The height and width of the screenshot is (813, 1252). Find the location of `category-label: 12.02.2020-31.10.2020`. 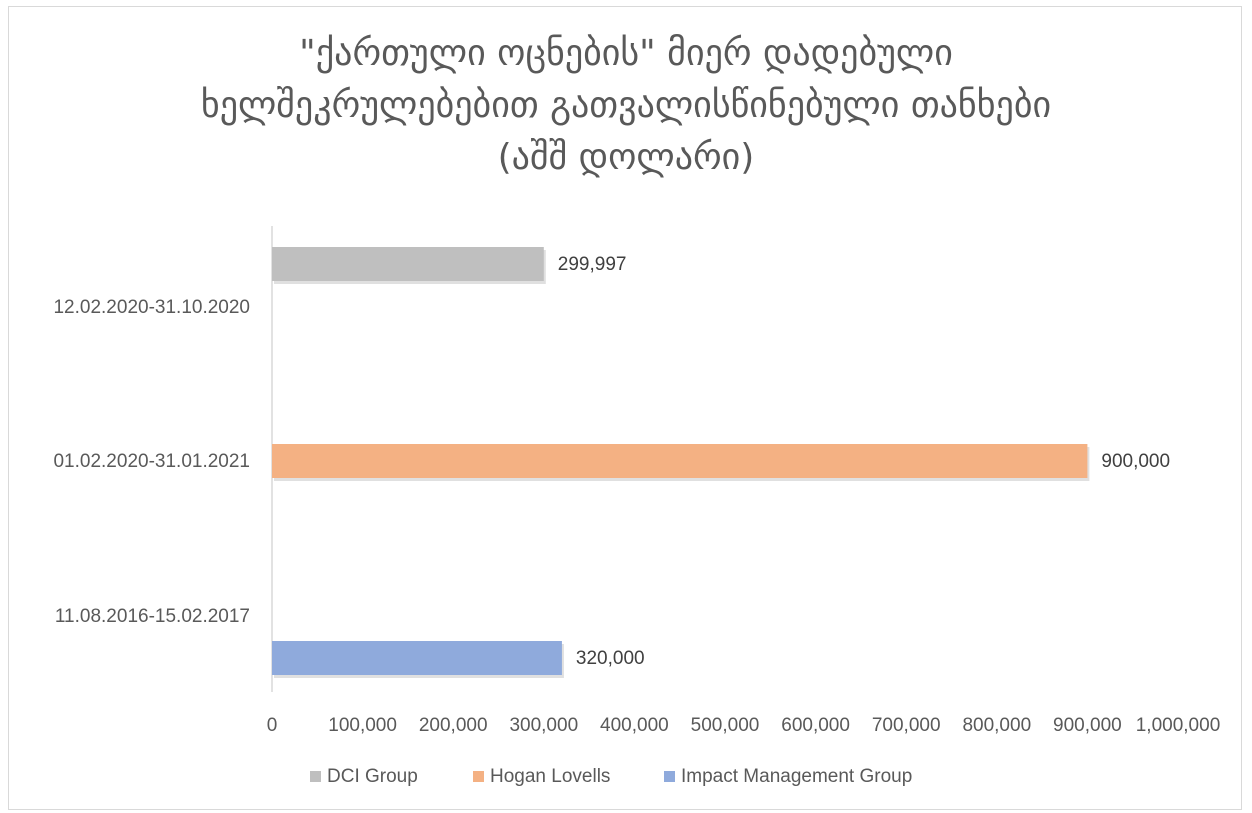

category-label: 12.02.2020-31.10.2020 is located at coordinates (151, 307).